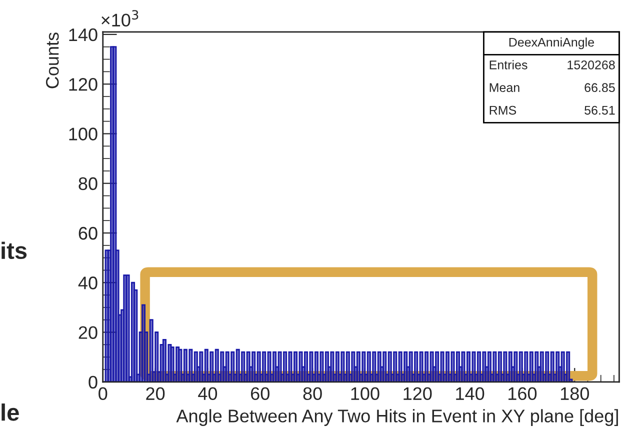 This screenshot has width=639, height=432. I want to click on y-tick-label: 40, so click(88, 283).